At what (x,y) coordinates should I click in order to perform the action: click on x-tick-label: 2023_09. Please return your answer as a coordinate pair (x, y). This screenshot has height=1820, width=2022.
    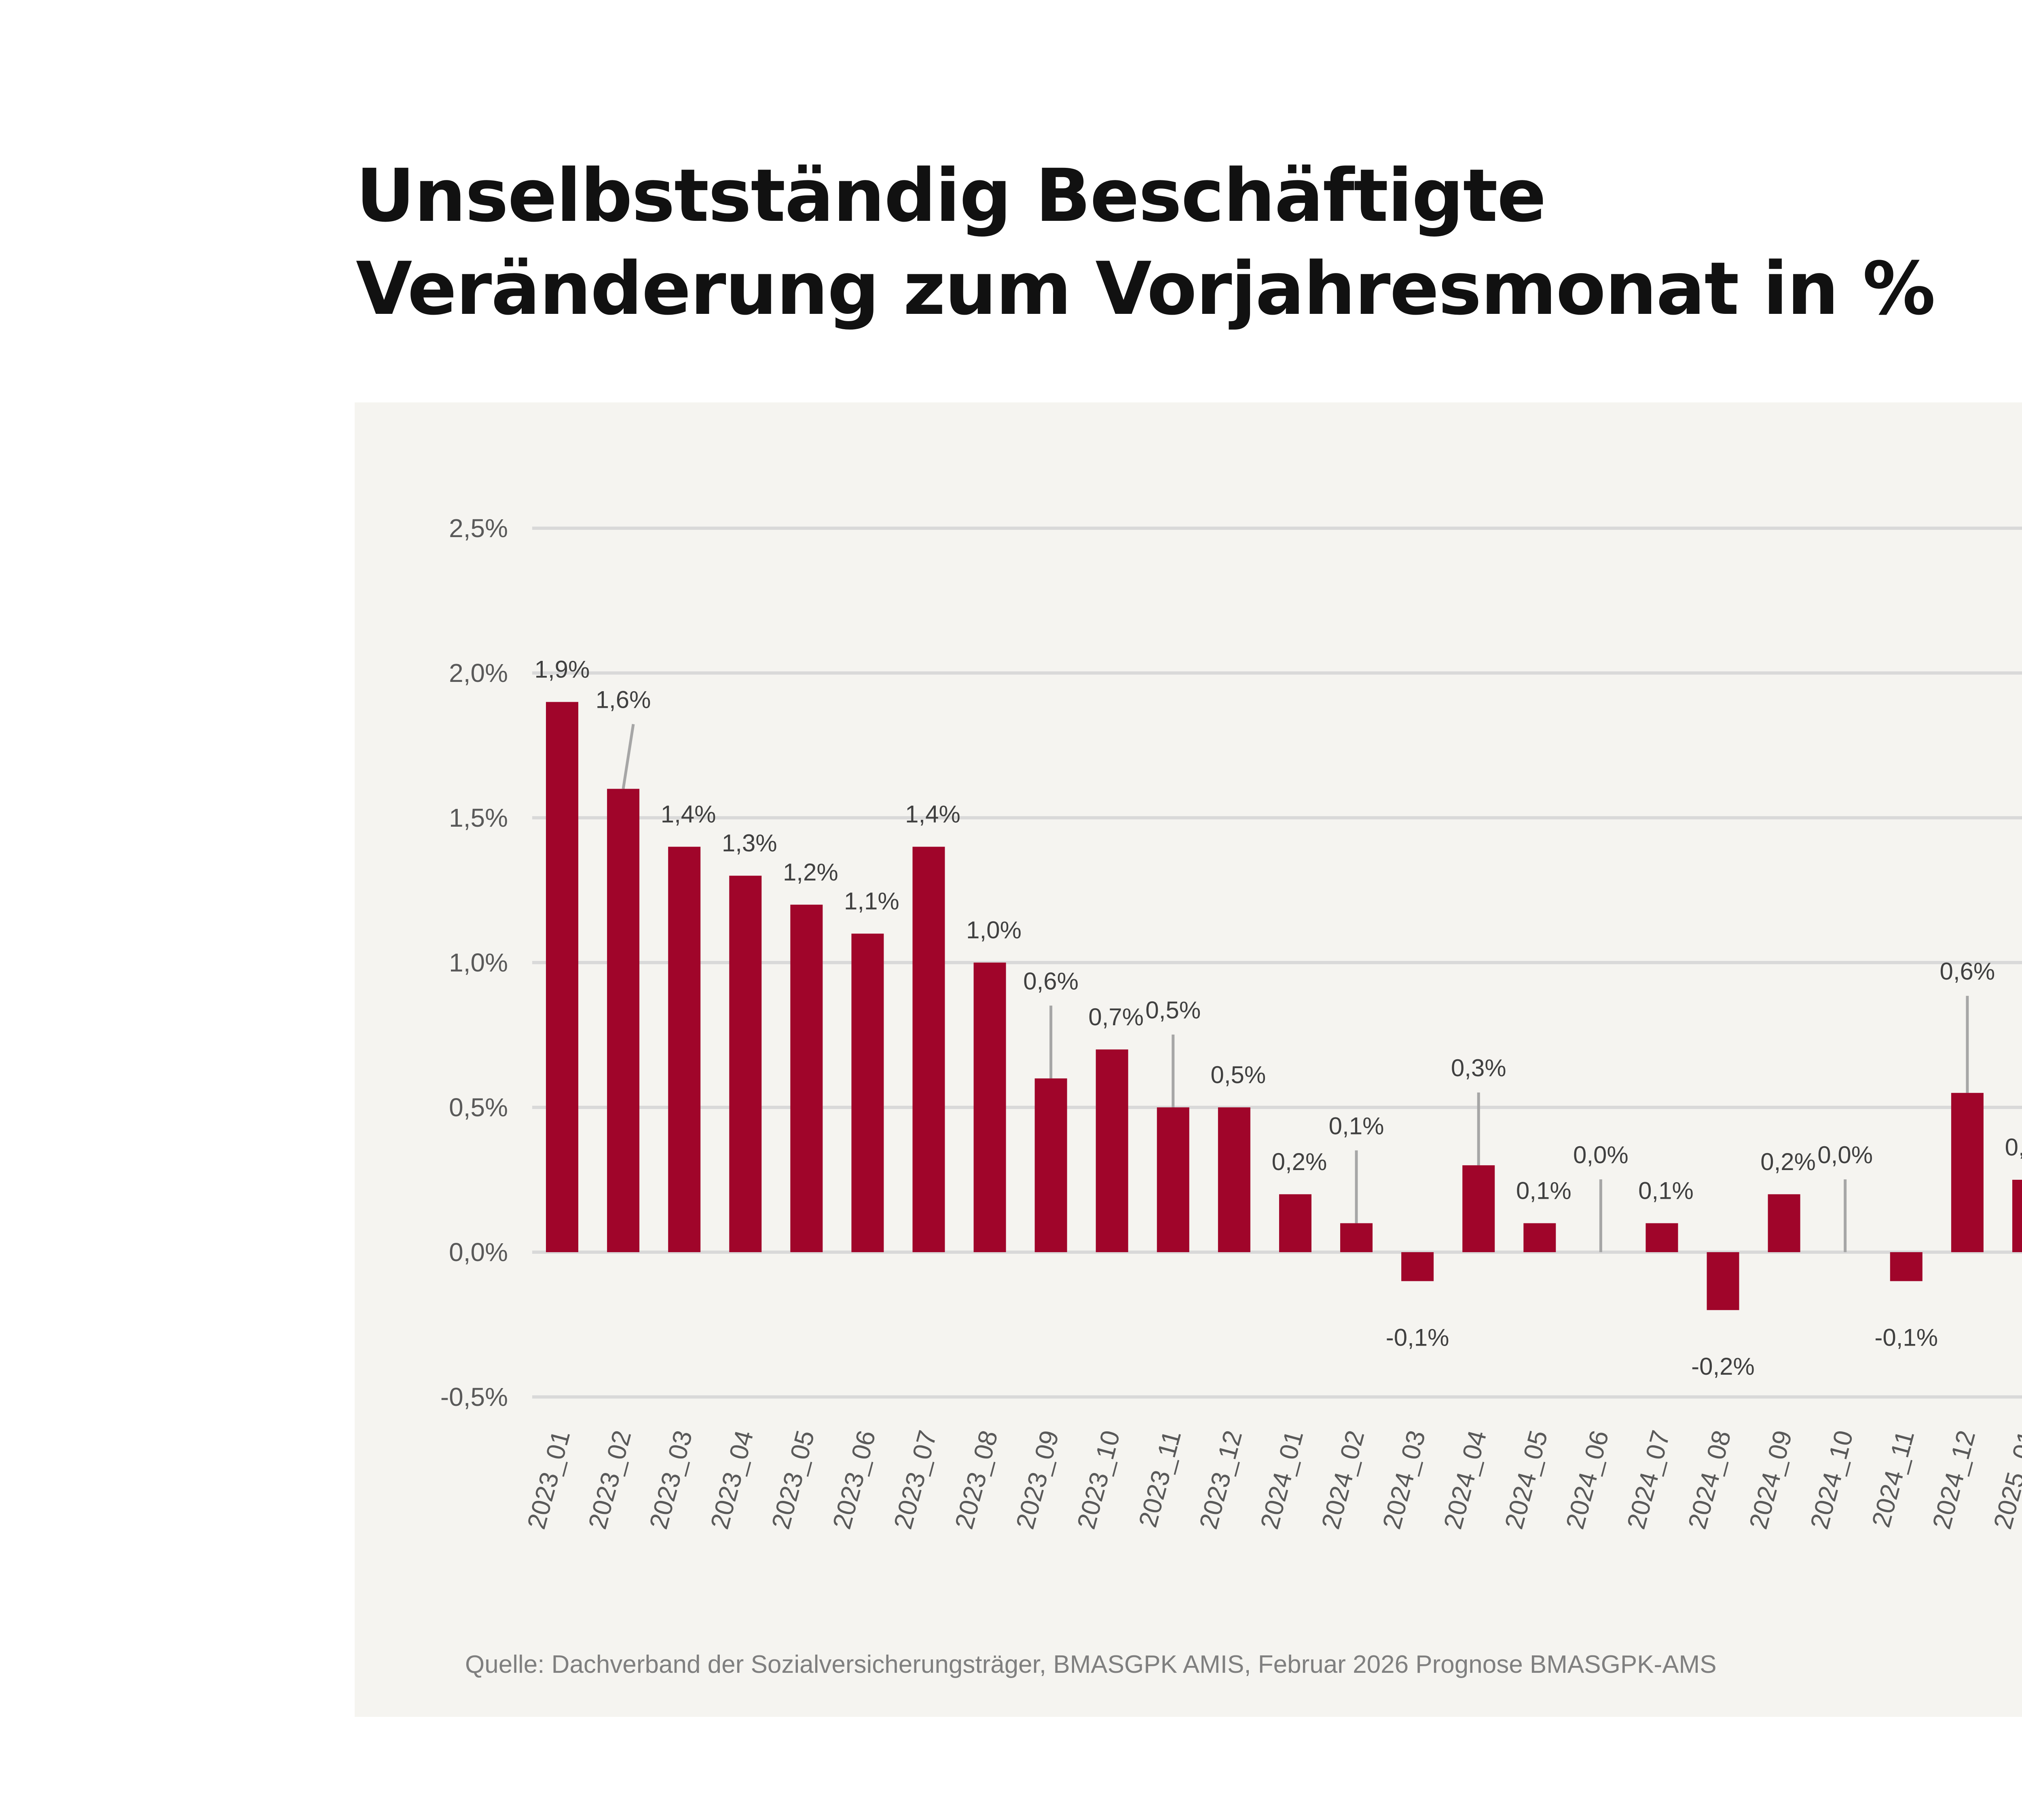
    Looking at the image, I should click on (1037, 1479).